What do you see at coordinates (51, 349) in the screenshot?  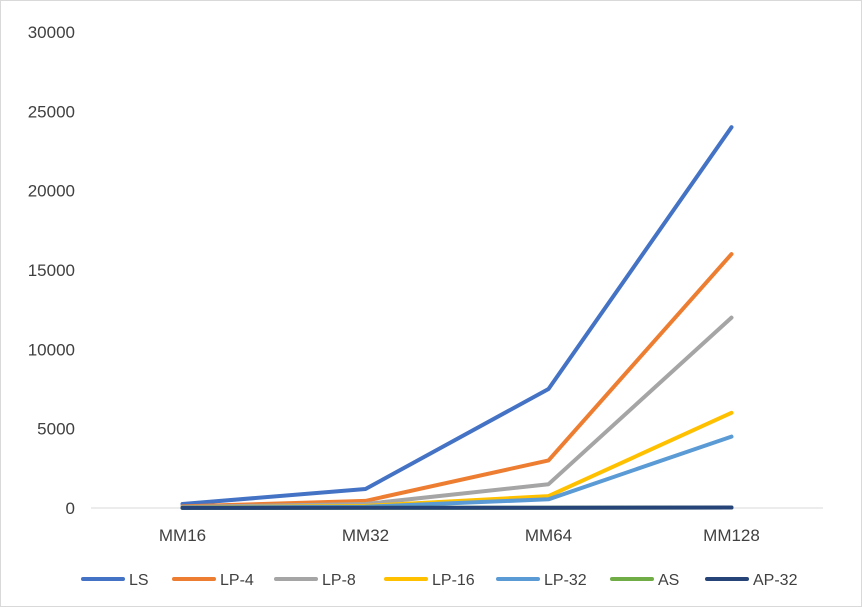 I see `y-tick-label: 10000` at bounding box center [51, 349].